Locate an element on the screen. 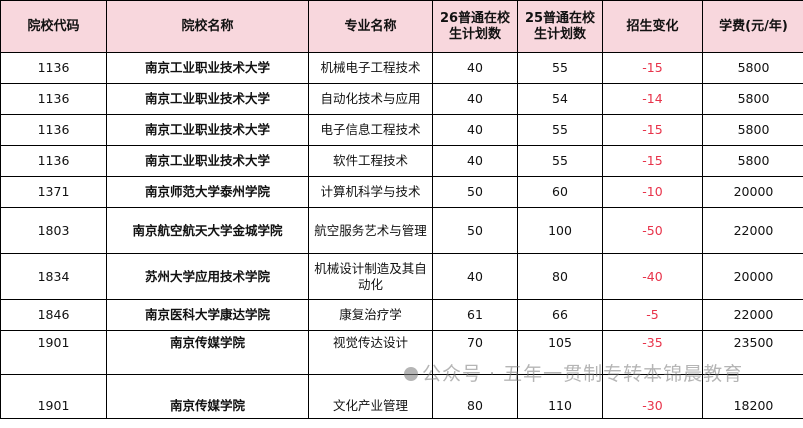 This screenshot has width=803, height=428. school-name-cell: 南京师范大学泰州学院 is located at coordinates (207, 192).